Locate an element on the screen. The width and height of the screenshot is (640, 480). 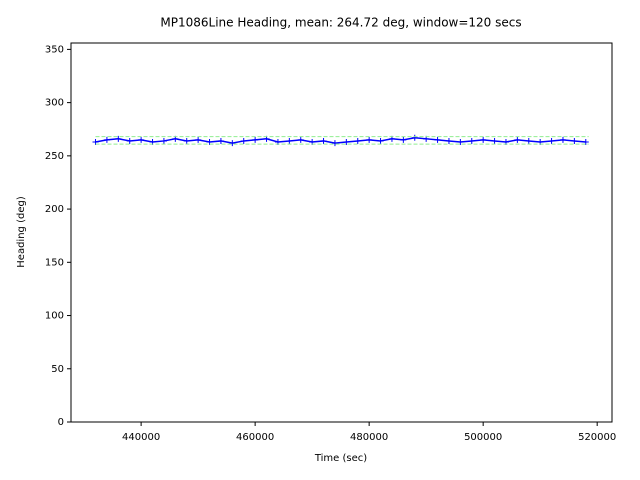
y-tick-label: 0 is located at coordinates (61, 422).